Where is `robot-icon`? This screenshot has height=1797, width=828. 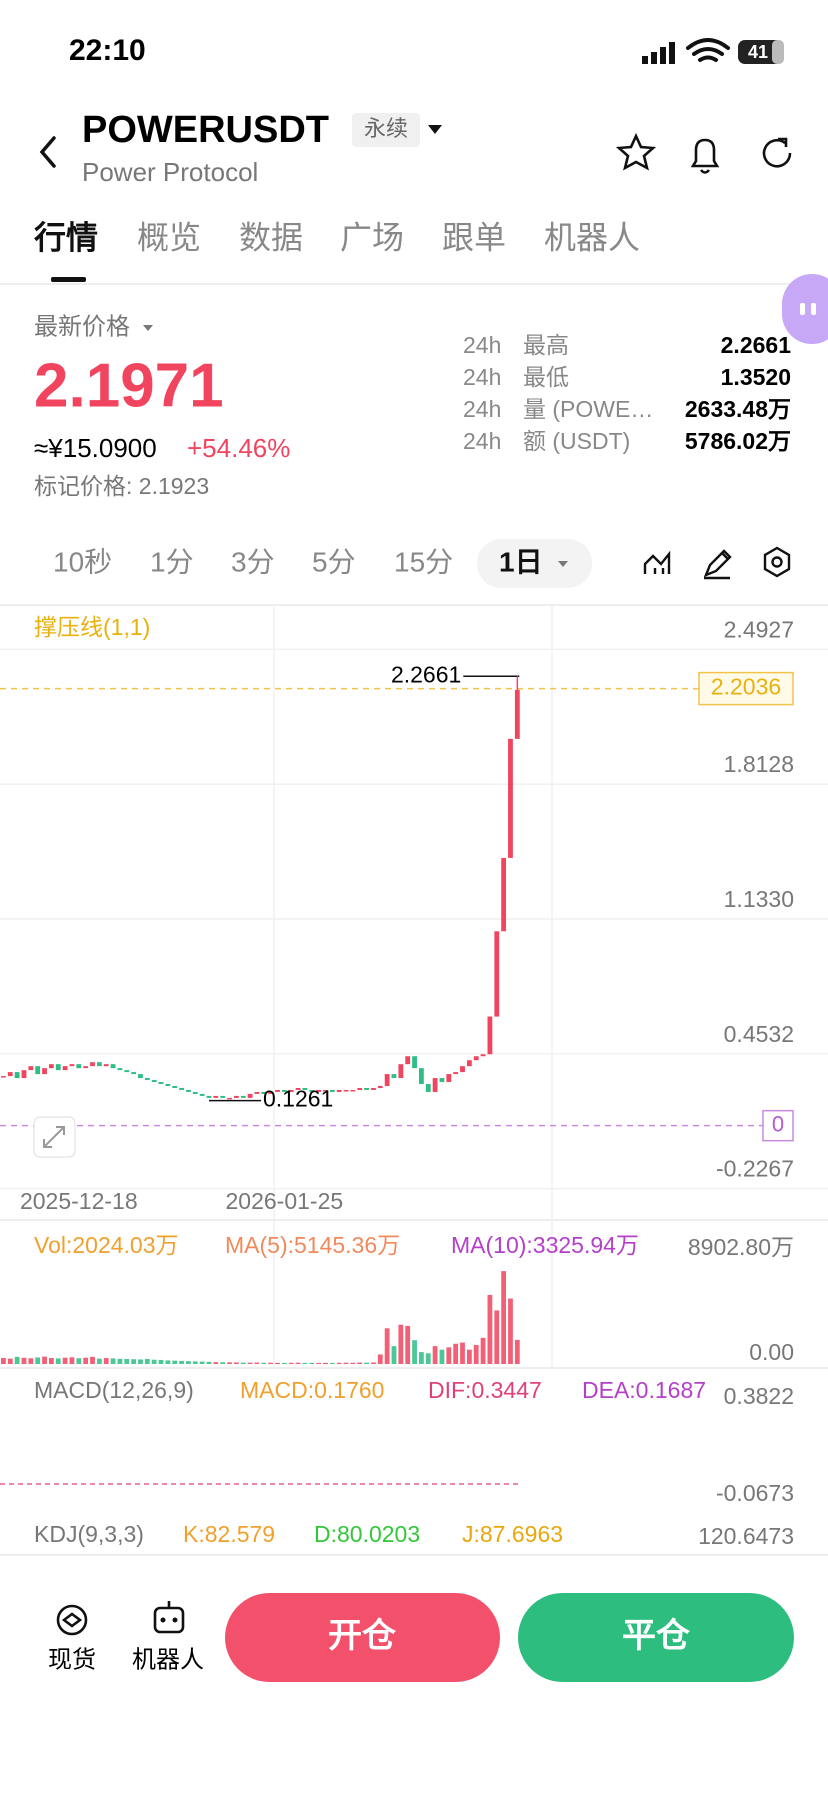 robot-icon is located at coordinates (169, 1617).